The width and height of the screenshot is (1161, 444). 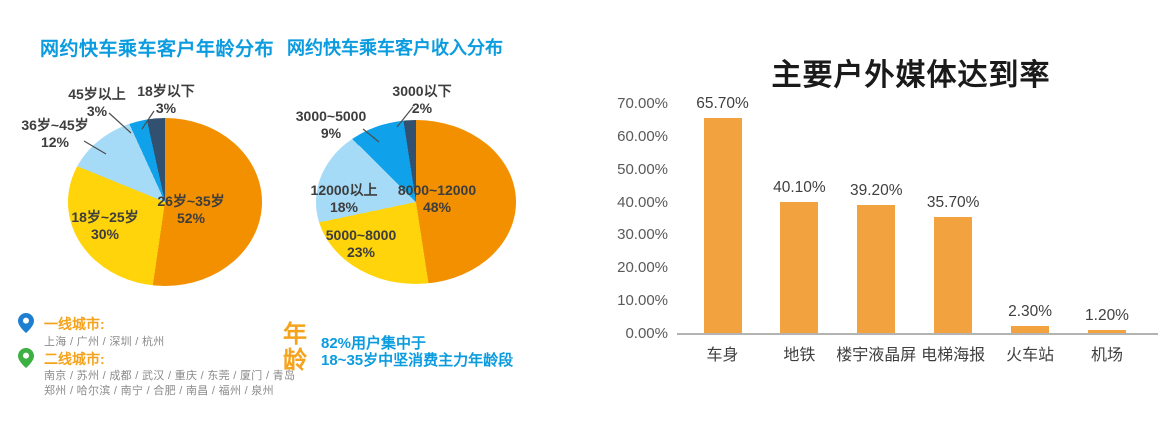 I want to click on age-pie, so click(x=165, y=202).